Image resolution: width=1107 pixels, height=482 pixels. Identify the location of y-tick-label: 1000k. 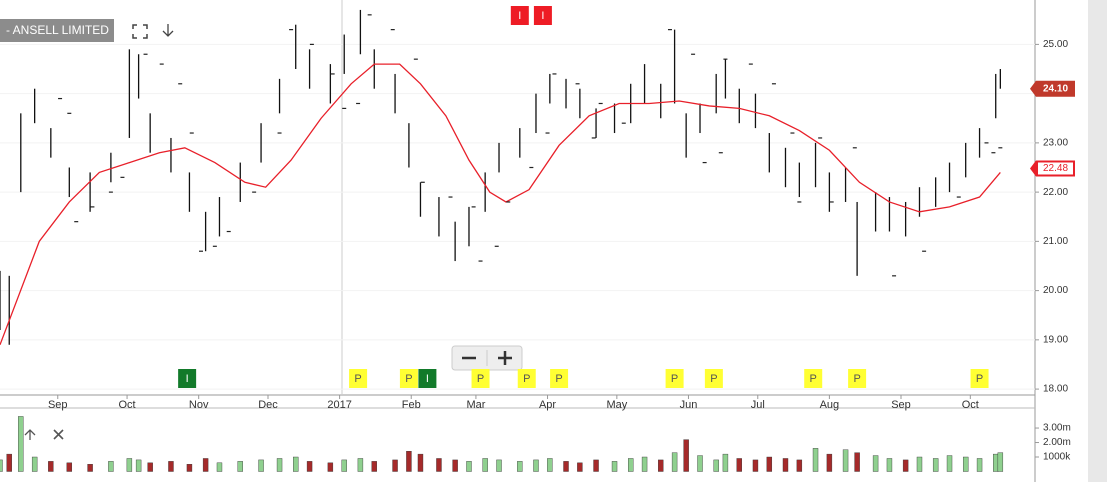
(1057, 457).